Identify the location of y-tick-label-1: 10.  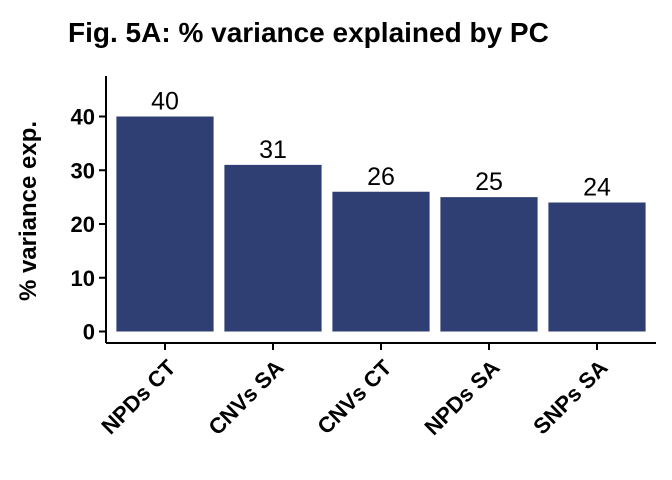
(83, 278).